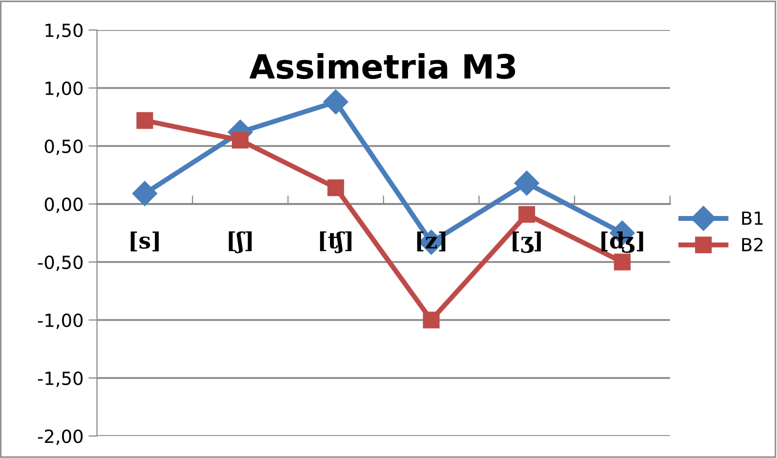 The width and height of the screenshot is (777, 458). I want to click on x-tick-label: [ʃ], so click(240, 242).